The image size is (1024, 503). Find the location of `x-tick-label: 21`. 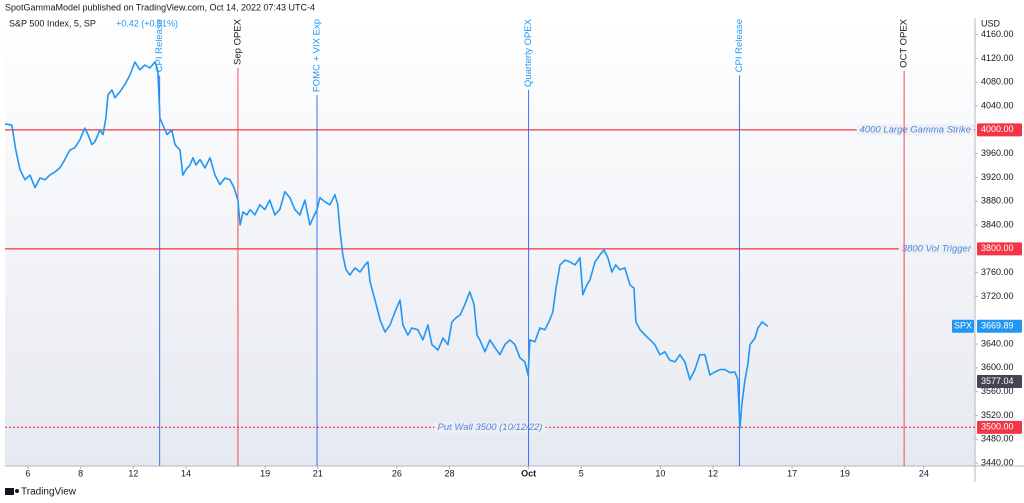

x-tick-label: 21 is located at coordinates (318, 473).